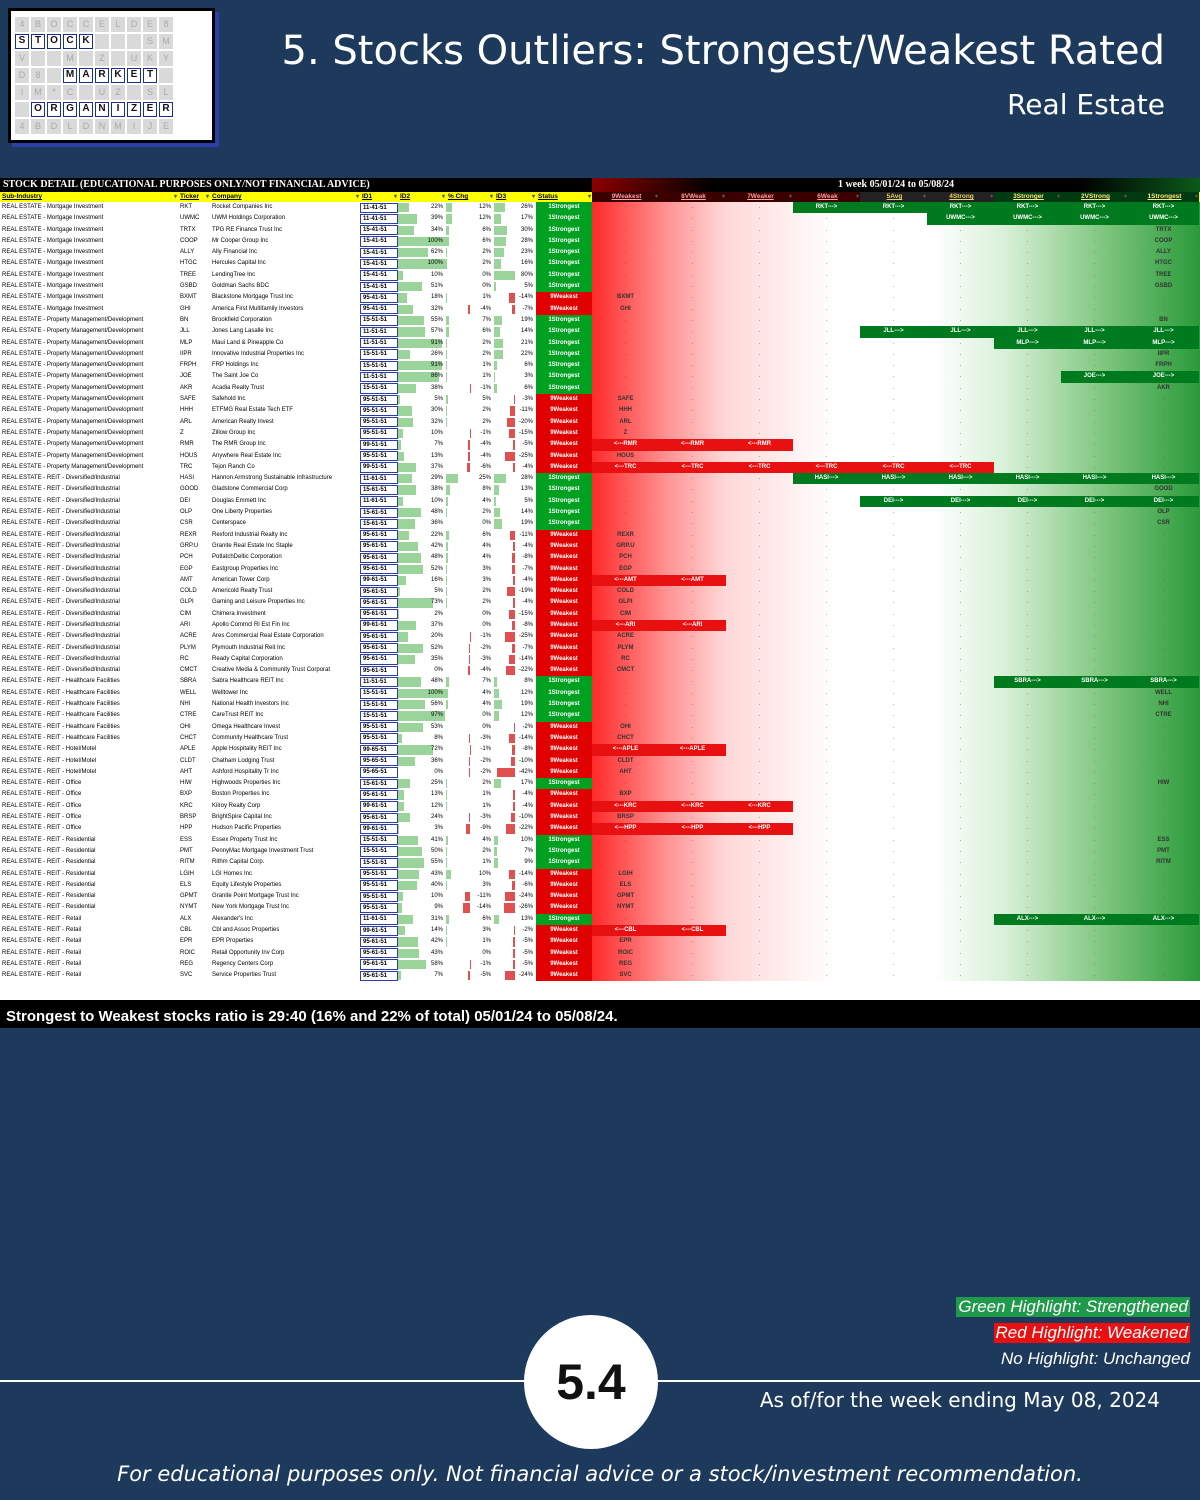 This screenshot has width=1200, height=1500. Describe the element at coordinates (422, 761) in the screenshot. I see `id2-cell: 36%` at that location.